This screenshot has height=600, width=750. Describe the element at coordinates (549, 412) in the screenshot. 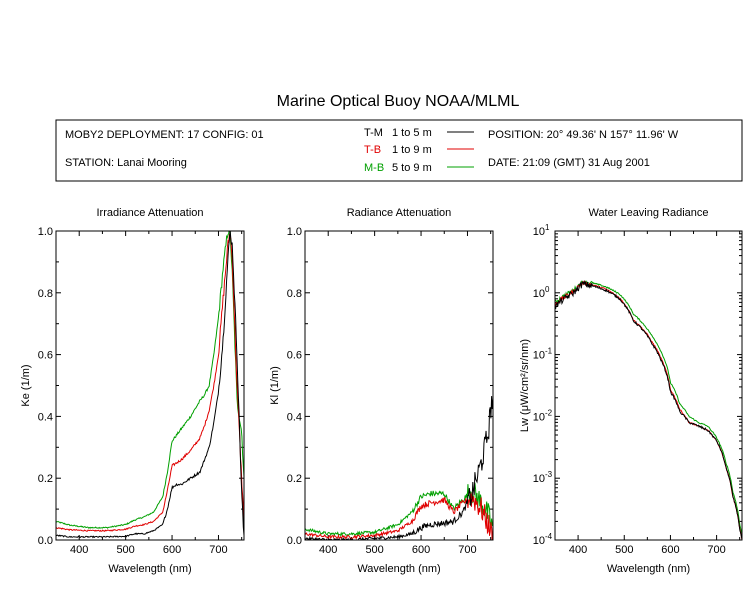

I see `y-tick-exp: -2` at that location.